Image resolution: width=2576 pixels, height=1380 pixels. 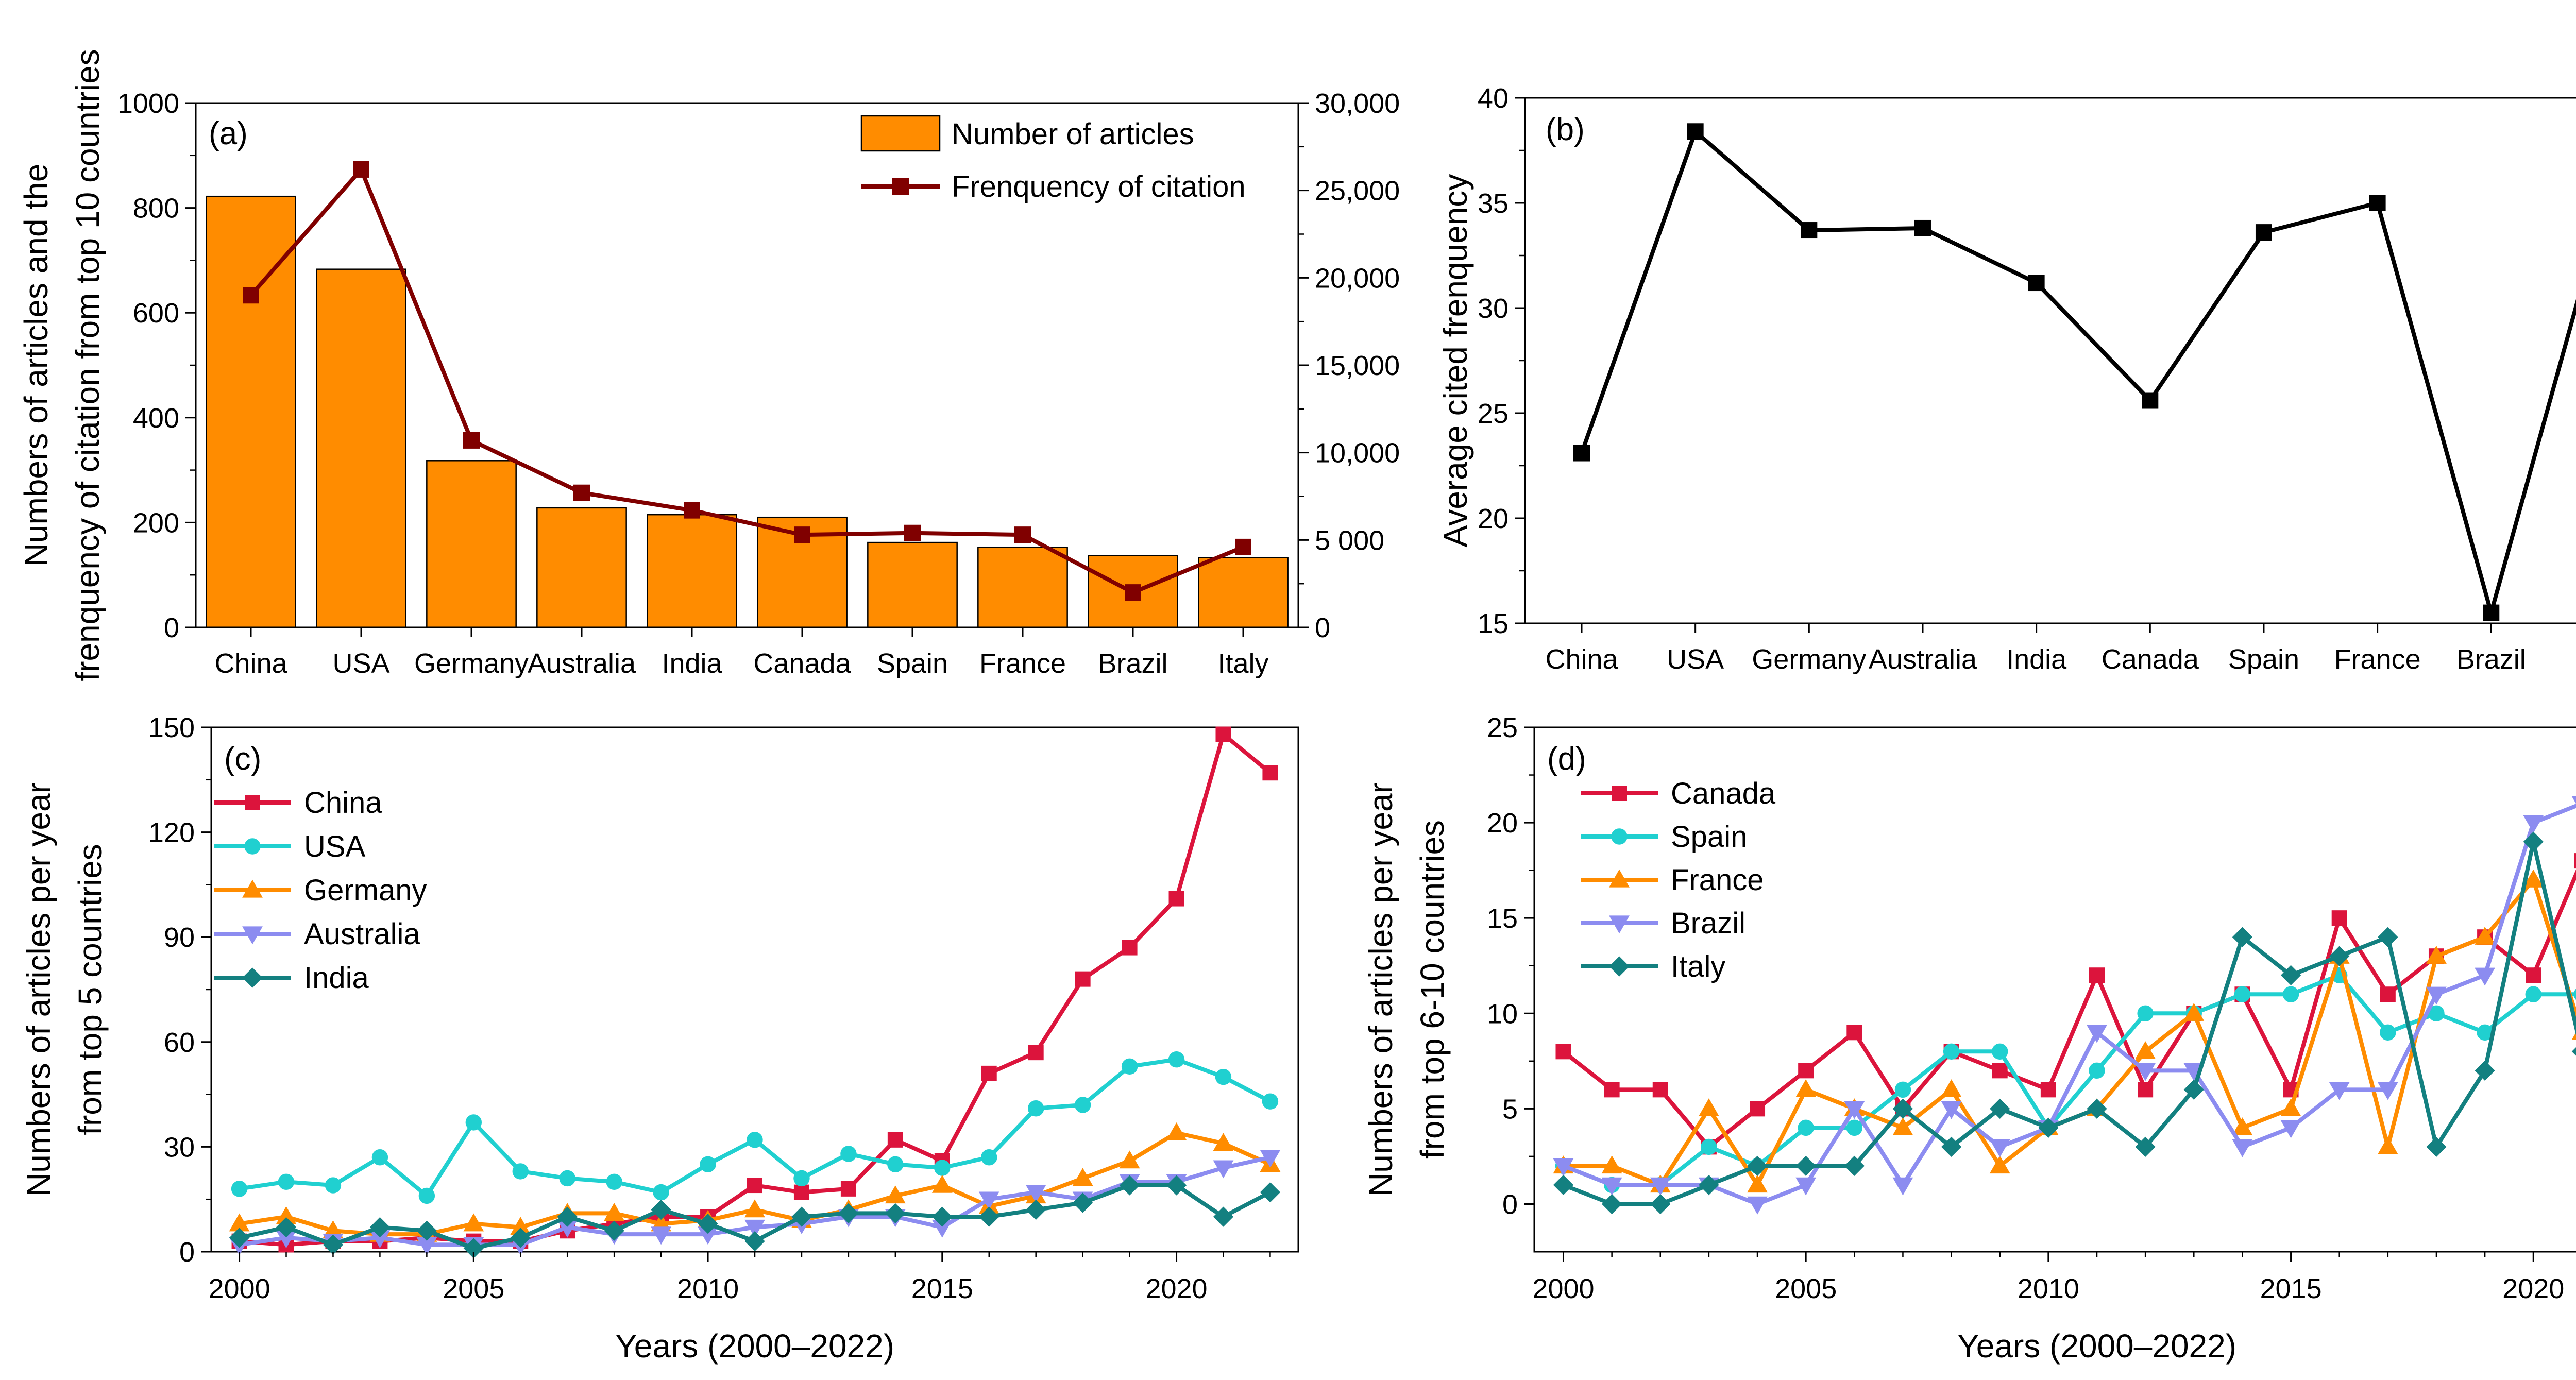 What do you see at coordinates (1902, 1187) in the screenshot?
I see `point-brazil-2007` at bounding box center [1902, 1187].